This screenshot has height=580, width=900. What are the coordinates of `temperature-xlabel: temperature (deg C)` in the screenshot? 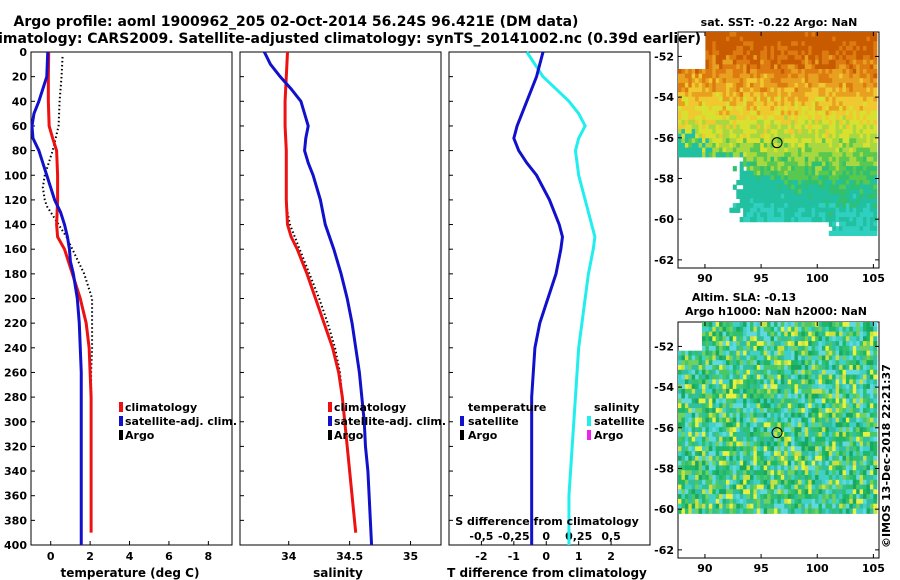 It's located at (130, 573).